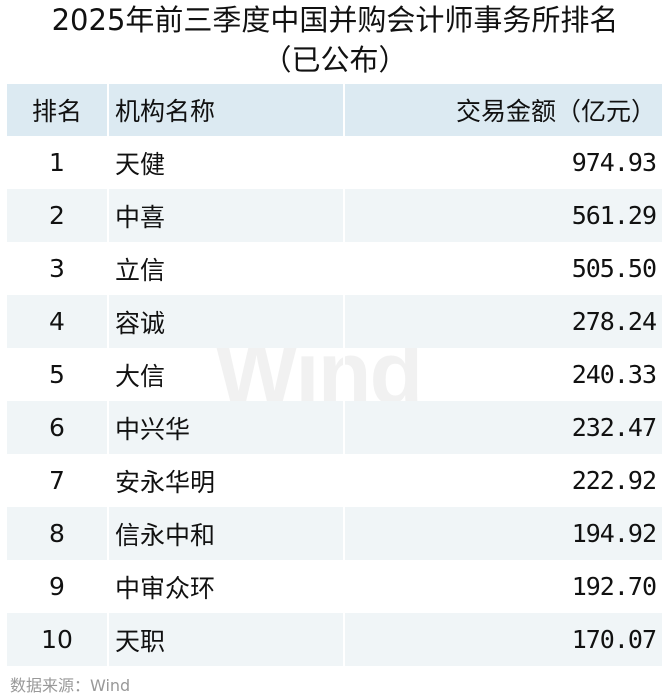 Image resolution: width=670 pixels, height=696 pixels. What do you see at coordinates (57, 374) in the screenshot?
I see `rank-cell: 5` at bounding box center [57, 374].